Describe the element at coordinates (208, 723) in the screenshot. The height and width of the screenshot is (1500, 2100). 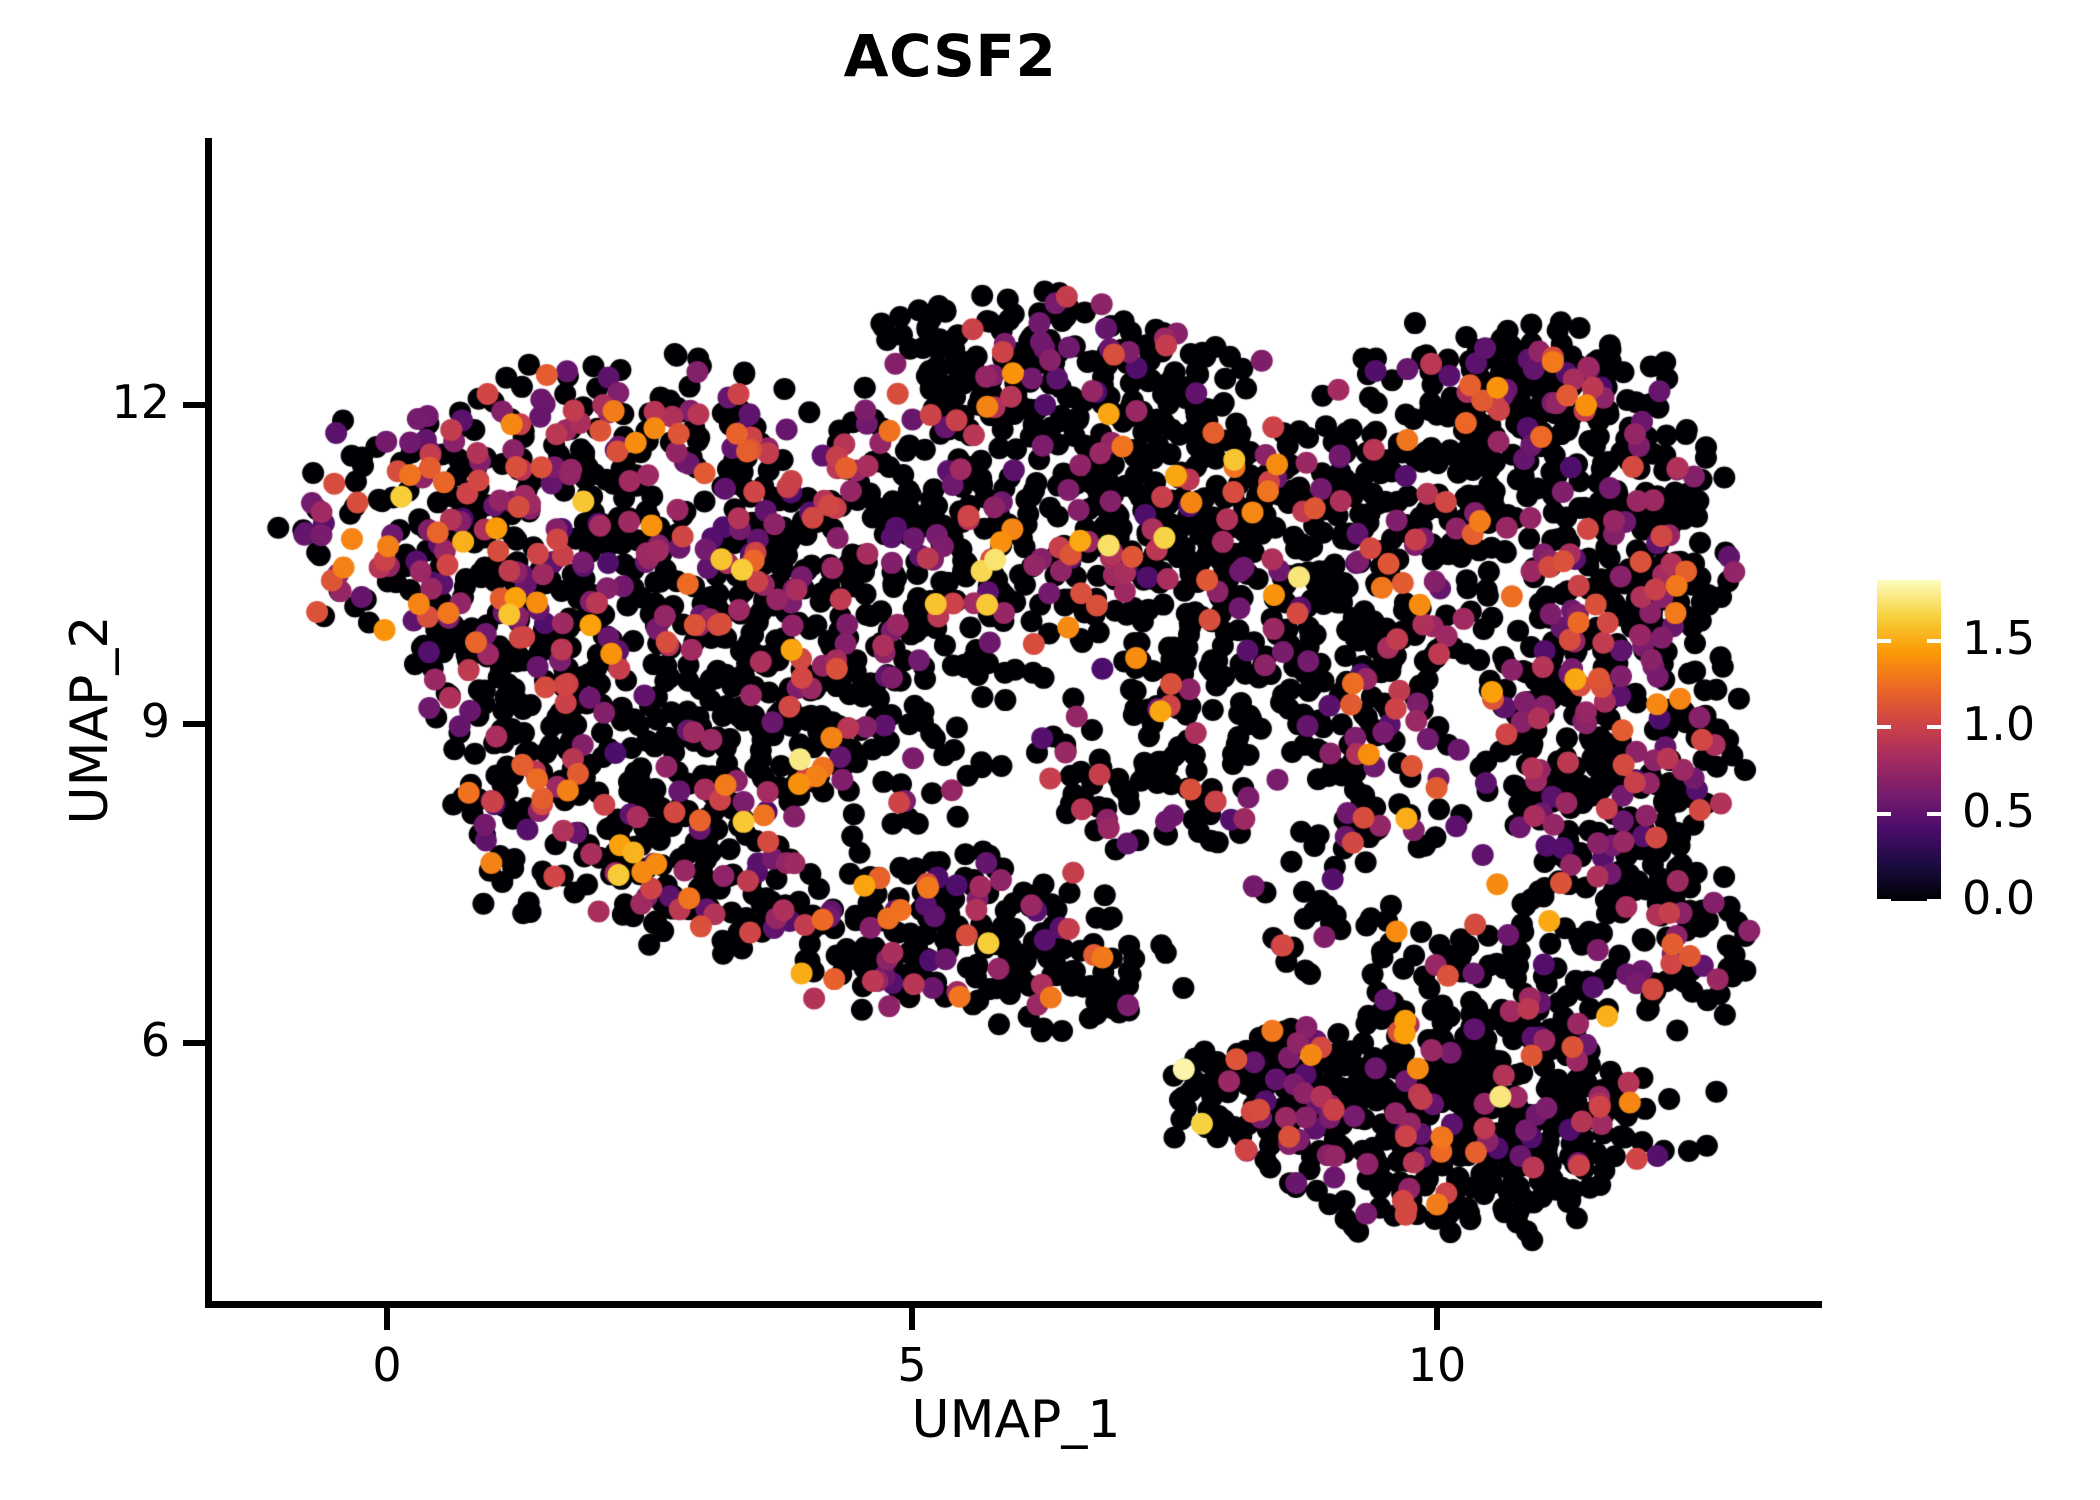
I see `y-axis-spine` at that location.